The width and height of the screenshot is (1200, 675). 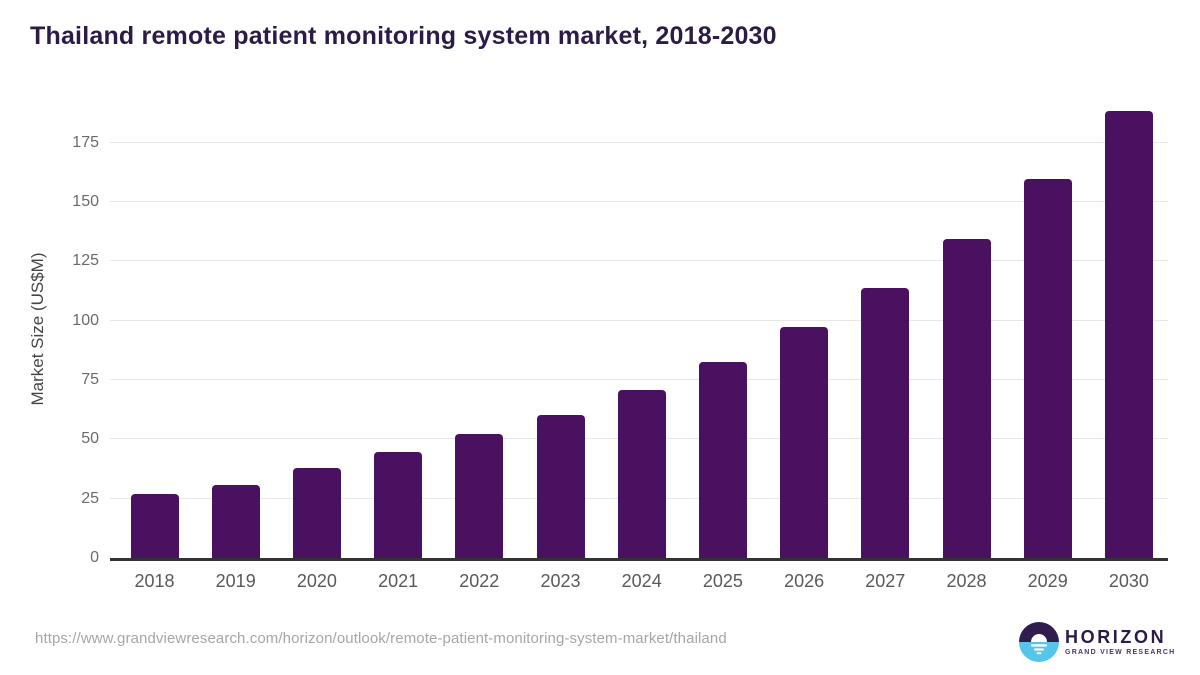 I want to click on y-tick-label: 25, so click(x=90, y=498).